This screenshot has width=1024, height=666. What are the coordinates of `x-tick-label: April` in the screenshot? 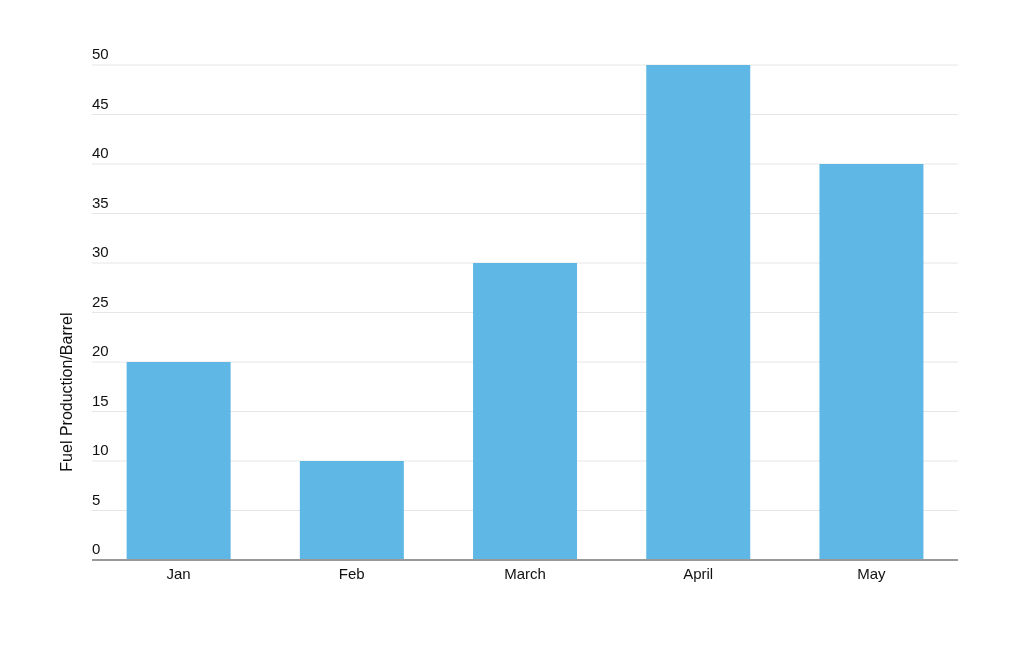 It's located at (698, 573).